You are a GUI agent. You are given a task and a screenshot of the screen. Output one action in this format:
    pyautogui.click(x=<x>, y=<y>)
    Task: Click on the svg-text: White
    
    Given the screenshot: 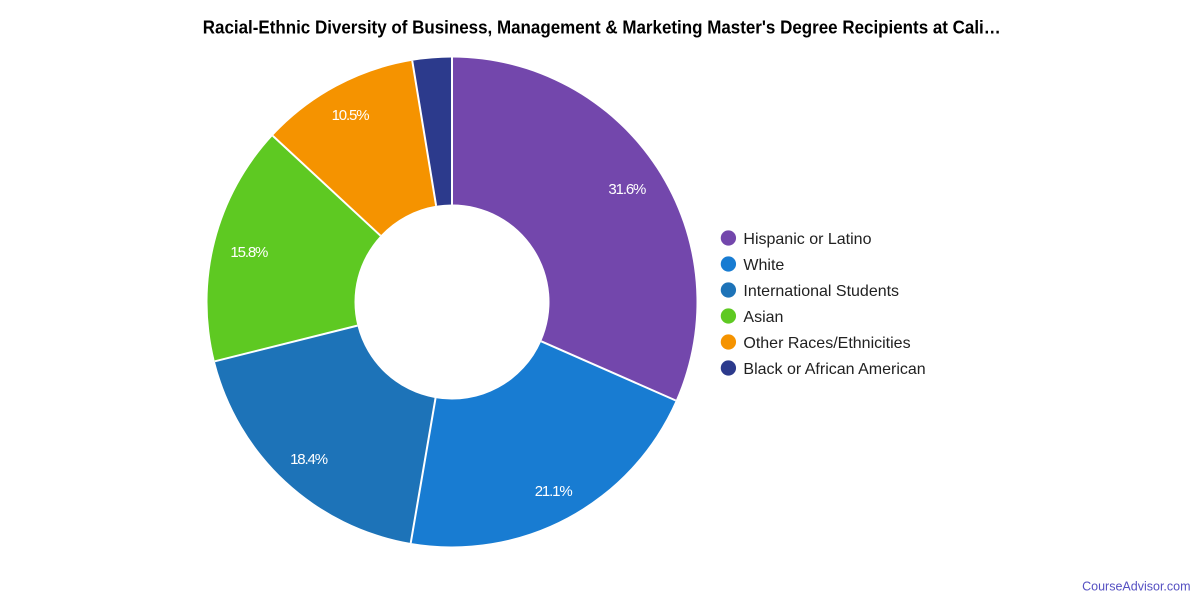 What is the action you would take?
    pyautogui.click(x=763, y=265)
    